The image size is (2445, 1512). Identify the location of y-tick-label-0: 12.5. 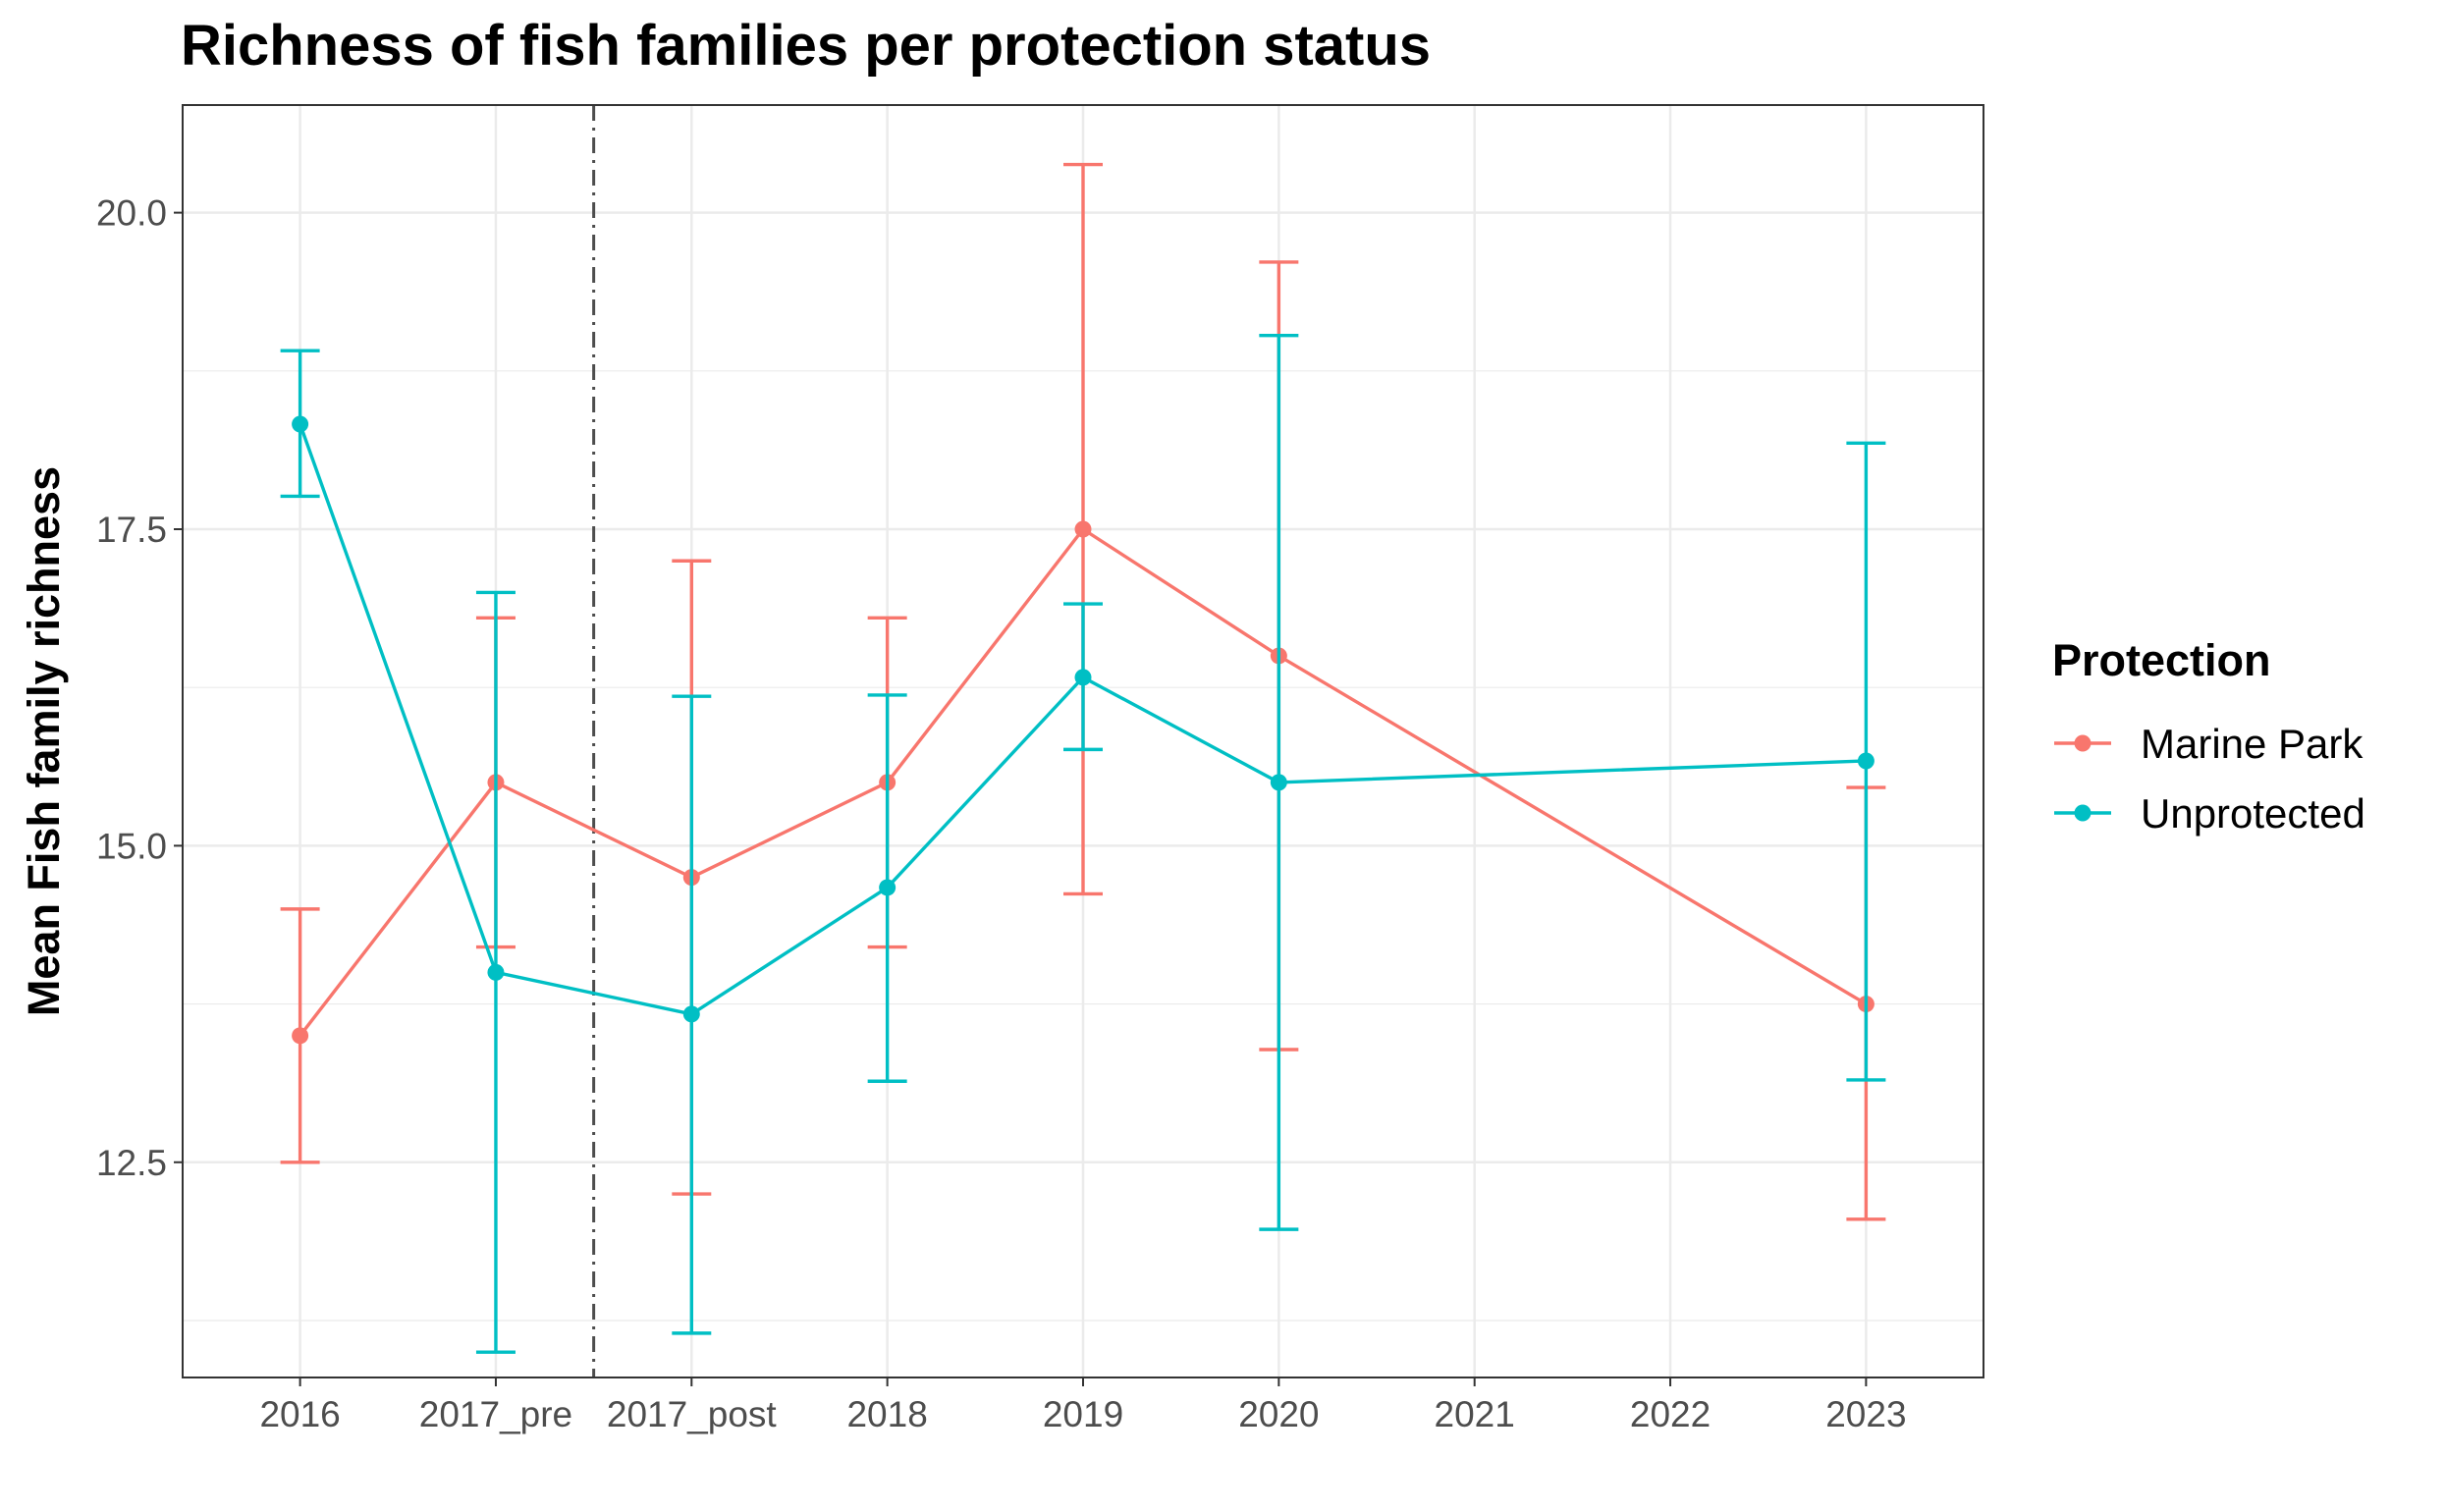
(131, 1163).